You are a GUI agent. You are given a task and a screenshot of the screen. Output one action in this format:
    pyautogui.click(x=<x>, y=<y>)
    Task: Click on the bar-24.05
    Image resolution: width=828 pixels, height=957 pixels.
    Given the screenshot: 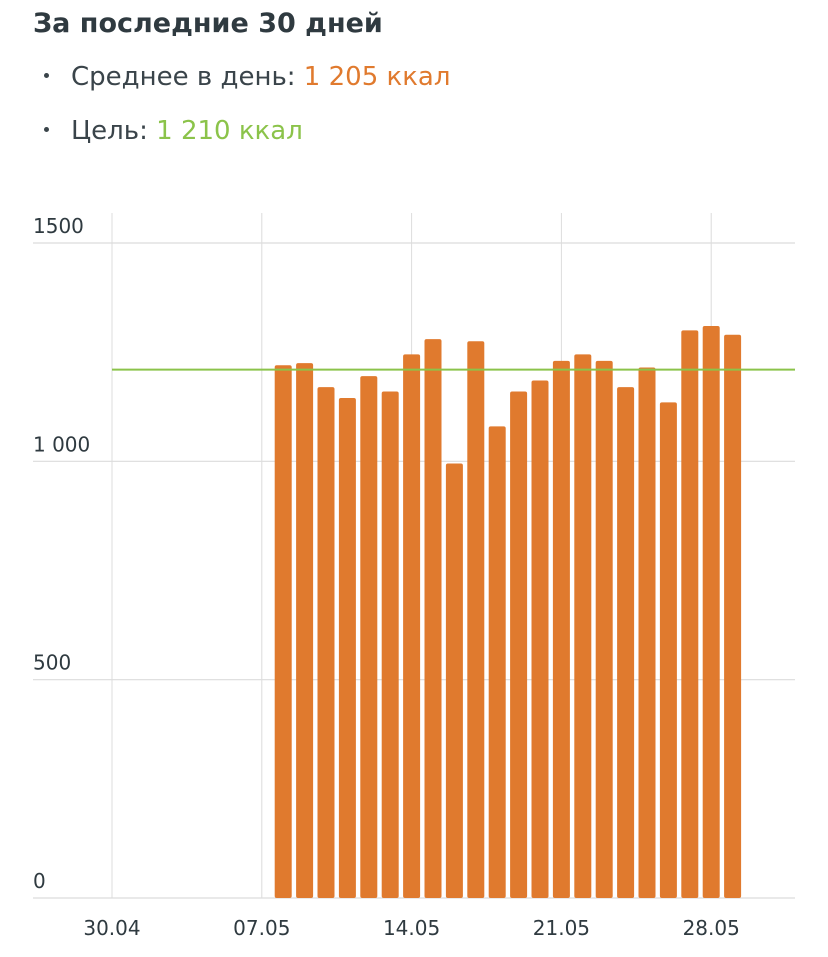 What is the action you would take?
    pyautogui.click(x=626, y=642)
    